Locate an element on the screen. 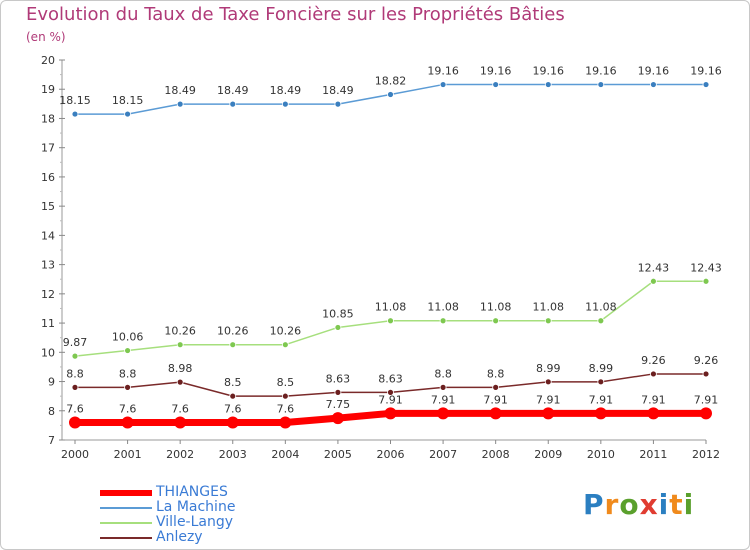 This screenshot has height=550, width=750. data-label: 10.85 is located at coordinates (338, 313).